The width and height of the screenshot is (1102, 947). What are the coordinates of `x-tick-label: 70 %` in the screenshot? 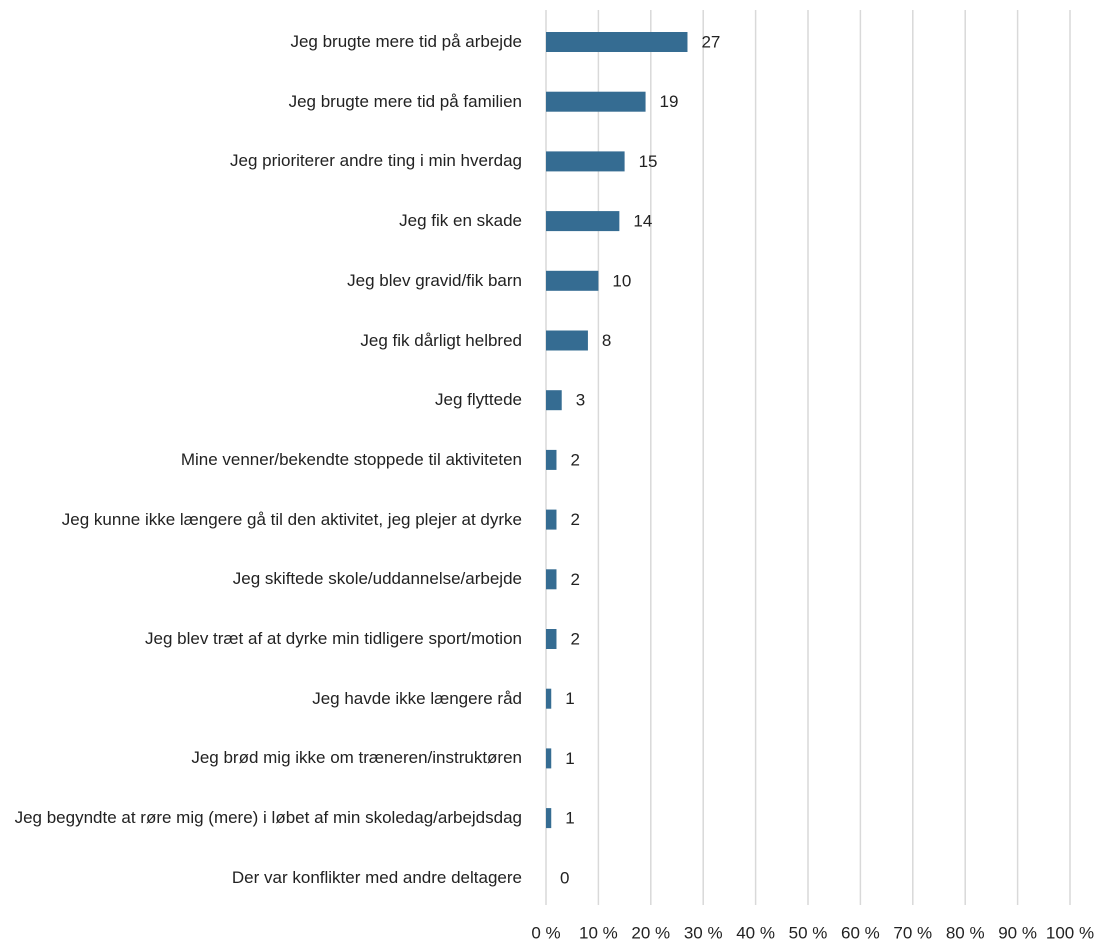 It's located at (912, 932).